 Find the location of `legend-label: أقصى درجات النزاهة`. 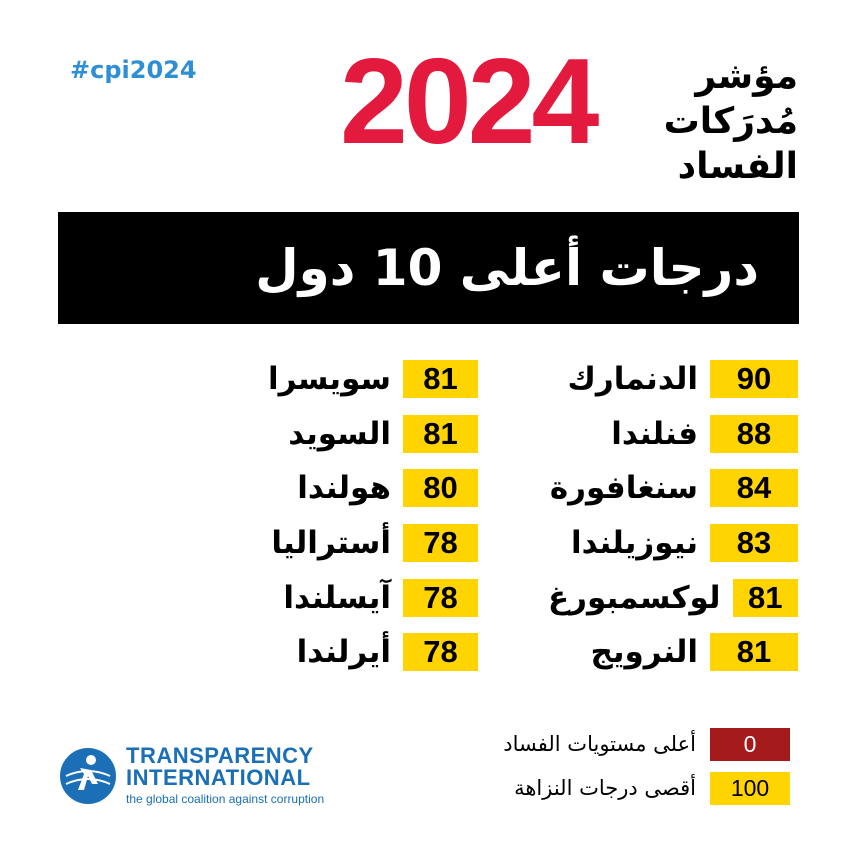

legend-label: أقصى درجات النزاهة is located at coordinates (605, 788).